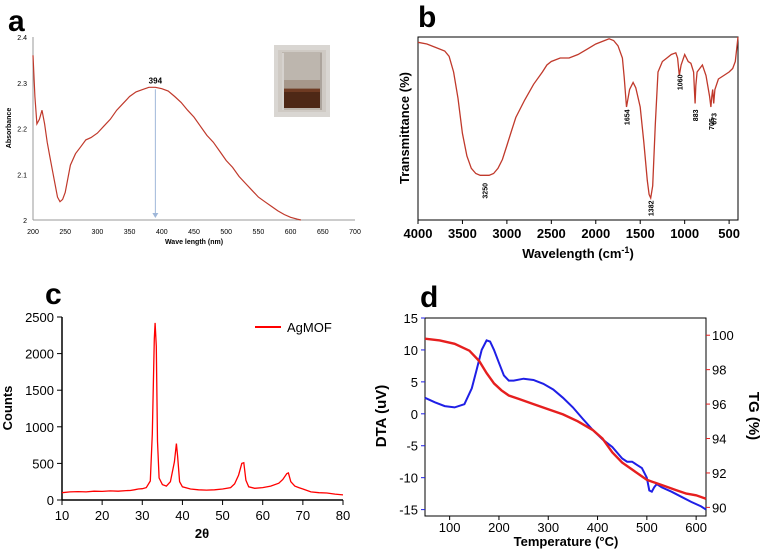 This screenshot has height=552, width=761. What do you see at coordinates (595, 233) in the screenshot?
I see `ftir-x-tick-4: 2000` at bounding box center [595, 233].